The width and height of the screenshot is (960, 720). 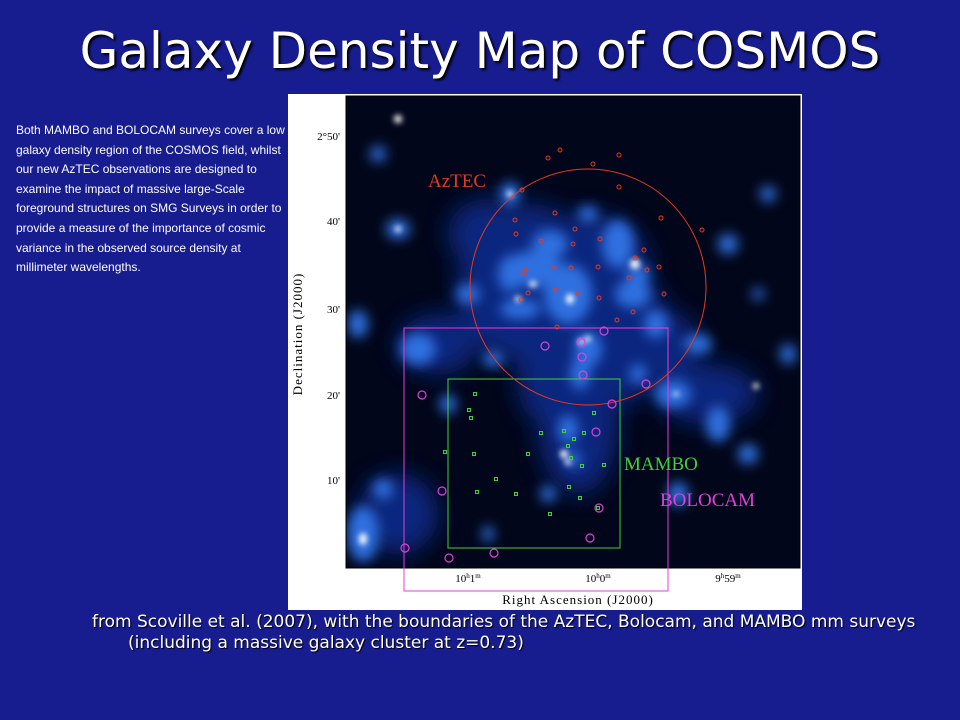 I want to click on slide-title: Galaxy Density Map of COSMOS, so click(x=480, y=51).